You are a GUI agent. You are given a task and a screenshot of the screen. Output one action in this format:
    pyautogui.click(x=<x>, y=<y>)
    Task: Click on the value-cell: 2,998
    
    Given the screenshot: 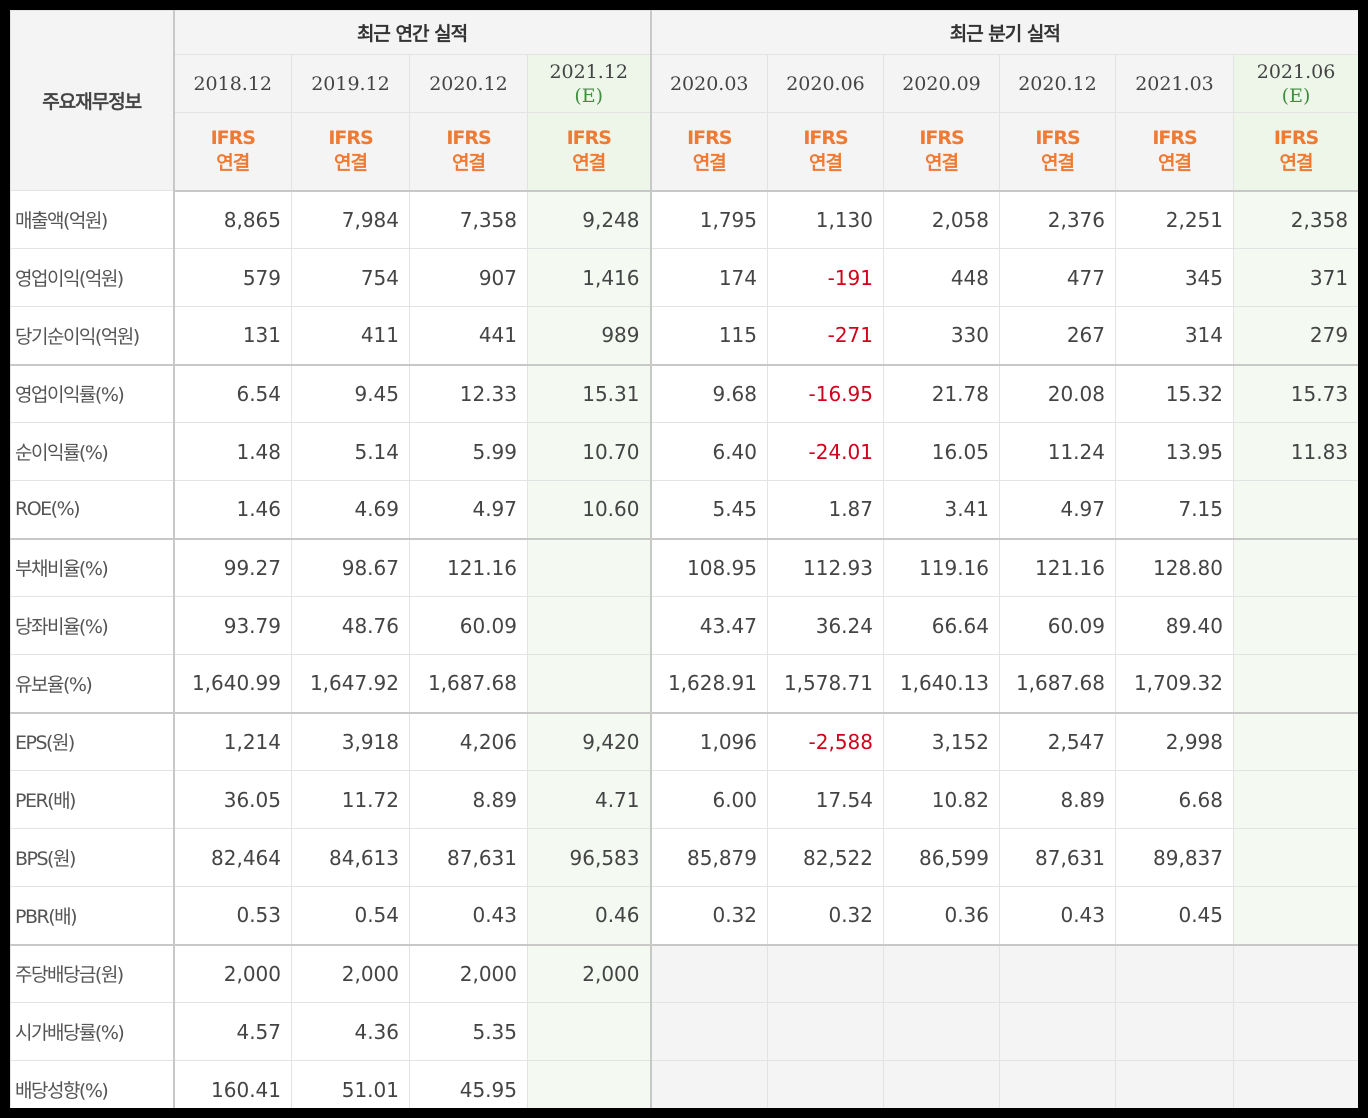 What is the action you would take?
    pyautogui.click(x=1174, y=741)
    